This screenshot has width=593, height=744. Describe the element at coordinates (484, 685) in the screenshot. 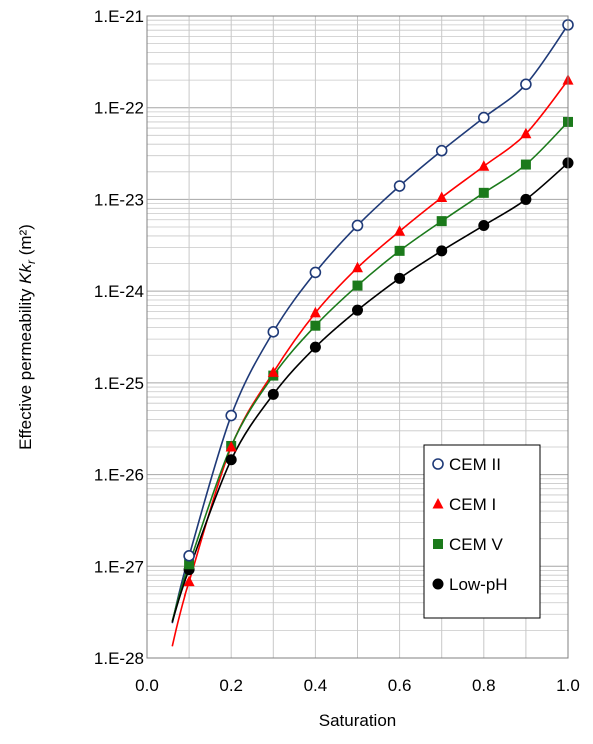

I see `x-tick-label: 0.8` at that location.